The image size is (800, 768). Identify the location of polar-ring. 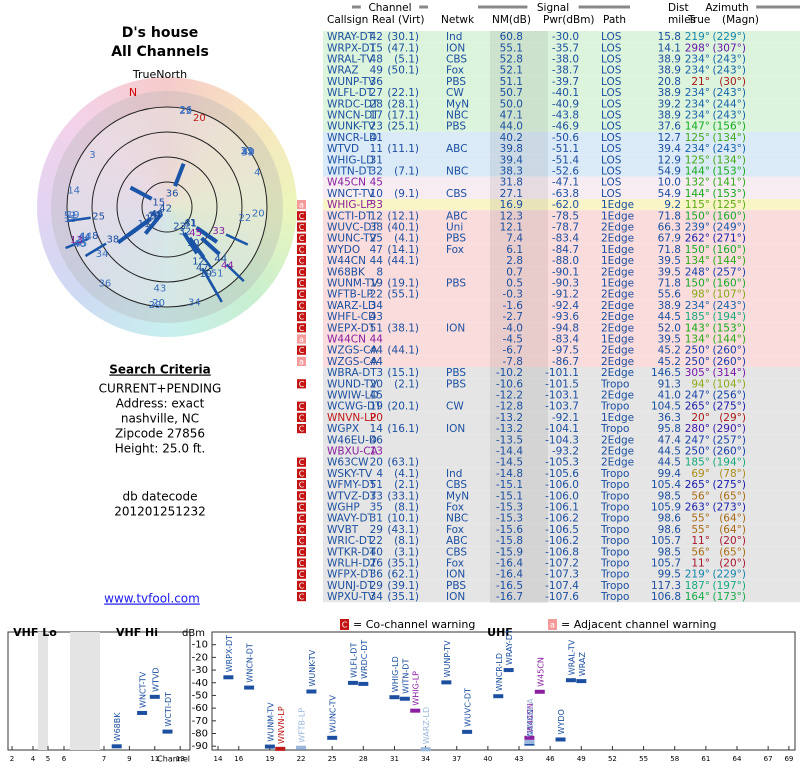
(167, 207).